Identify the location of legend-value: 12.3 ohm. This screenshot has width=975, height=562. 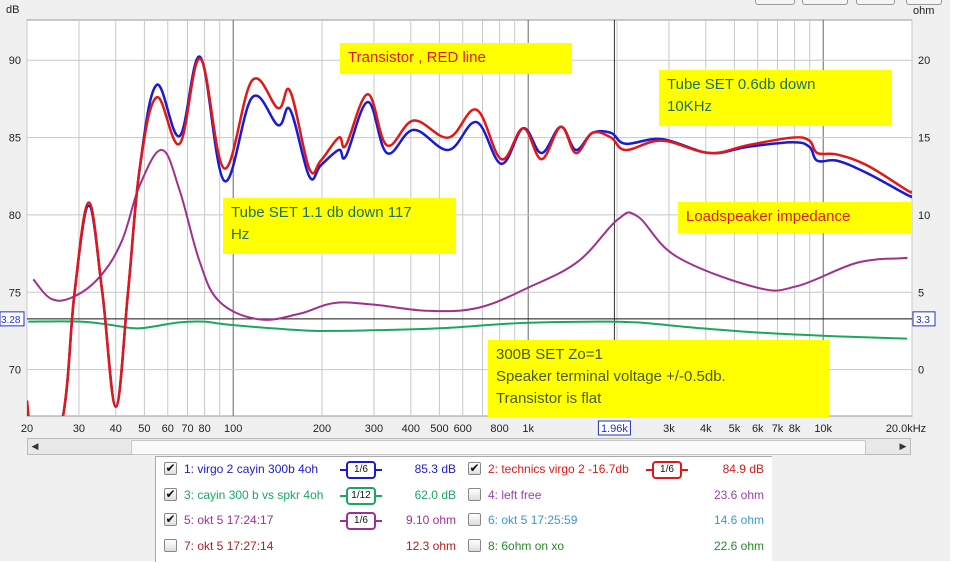
(430, 545).